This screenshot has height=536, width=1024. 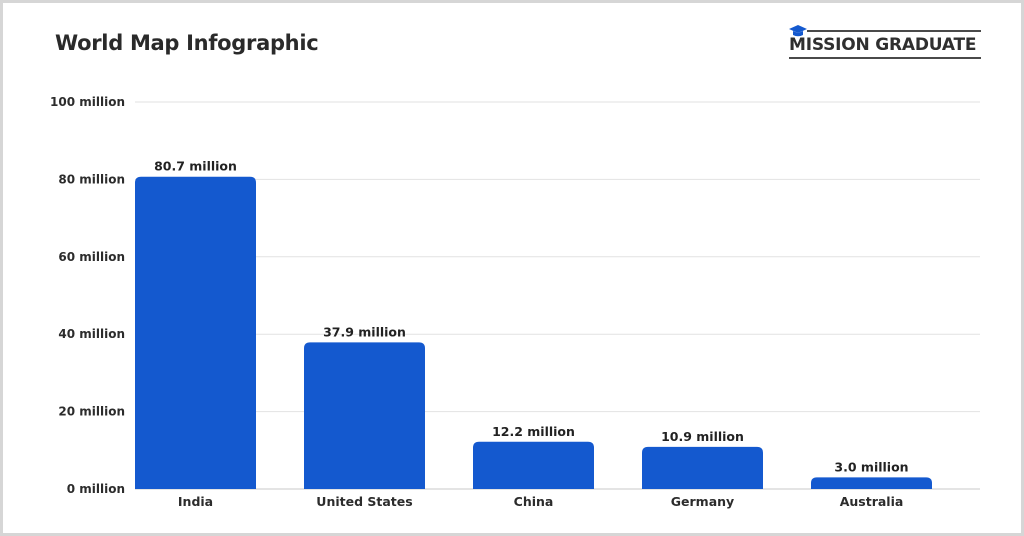 What do you see at coordinates (872, 501) in the screenshot?
I see `x-category-label: Australia` at bounding box center [872, 501].